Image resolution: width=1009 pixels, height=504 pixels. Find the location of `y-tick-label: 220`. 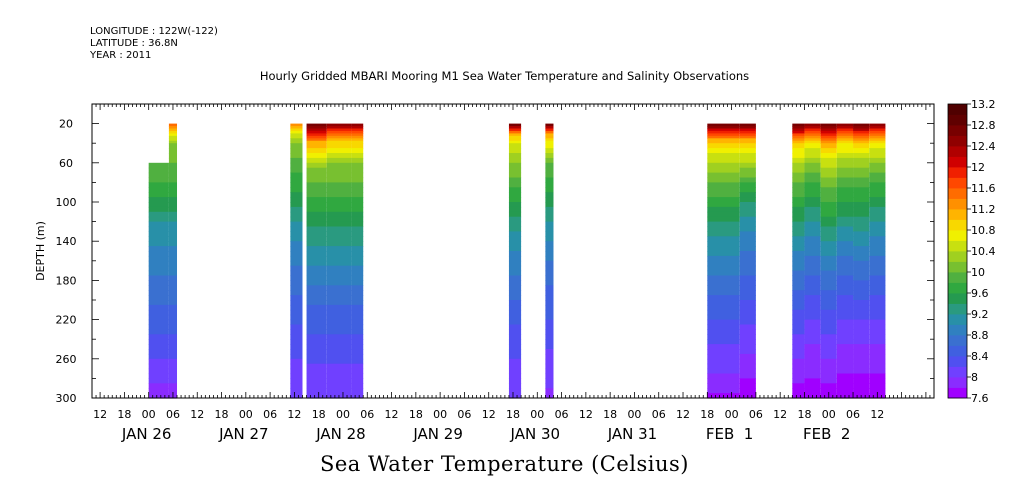

y-tick-label: 220 is located at coordinates (66, 320).